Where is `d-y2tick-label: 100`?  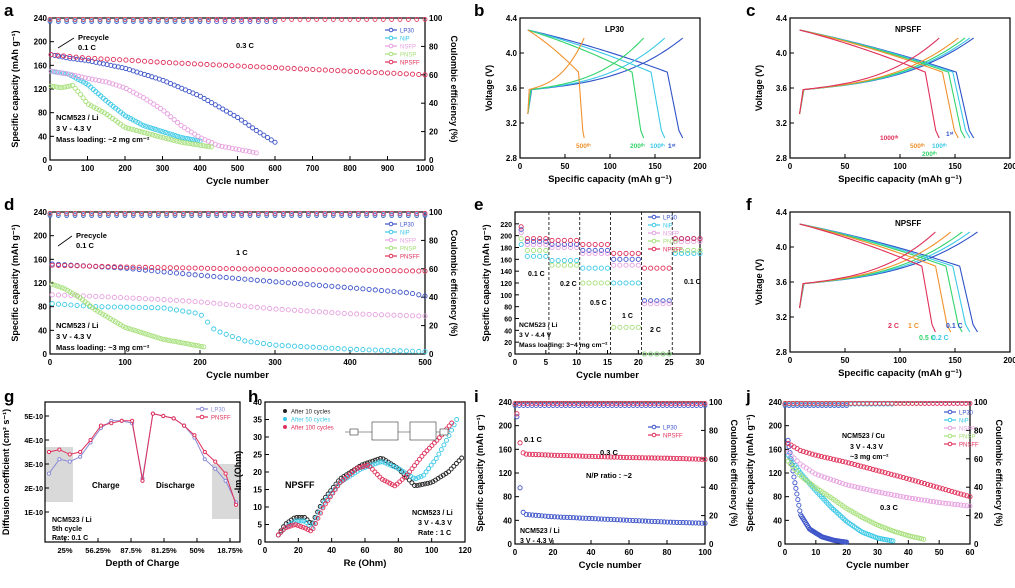
d-y2tick-label: 100 is located at coordinates (436, 212).